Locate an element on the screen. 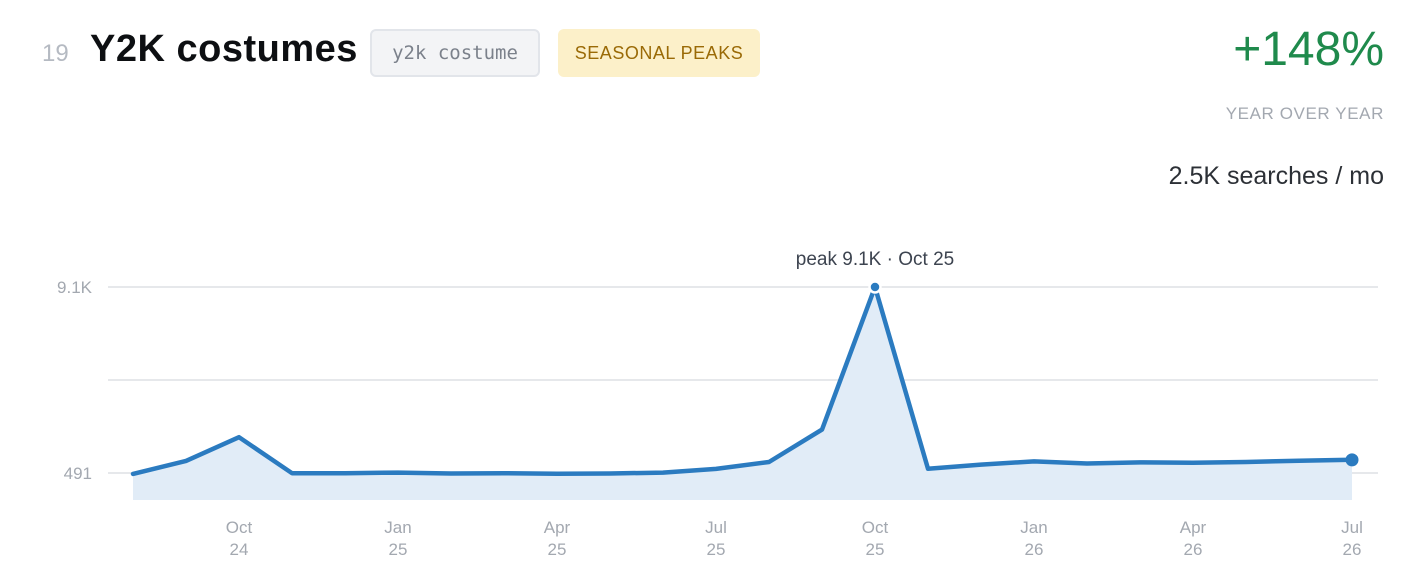 This screenshot has width=1420, height=570. growth-label: YEAR OVER YEAR is located at coordinates (1304, 113).